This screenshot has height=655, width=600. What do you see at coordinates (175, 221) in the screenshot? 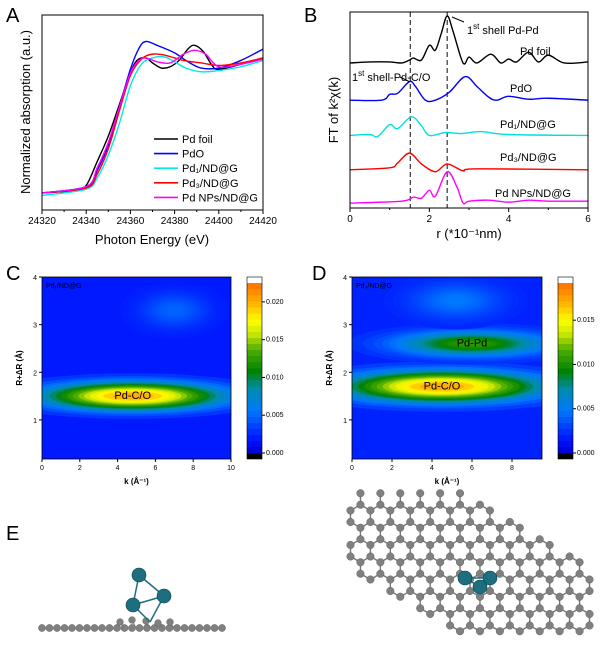
I see `x-tick-label-a: 24380` at bounding box center [175, 221].